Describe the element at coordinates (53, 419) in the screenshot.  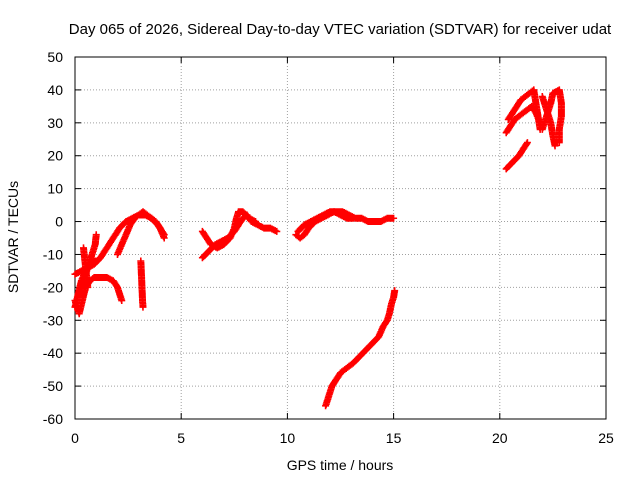
I see `y-tick-label: -60` at that location.